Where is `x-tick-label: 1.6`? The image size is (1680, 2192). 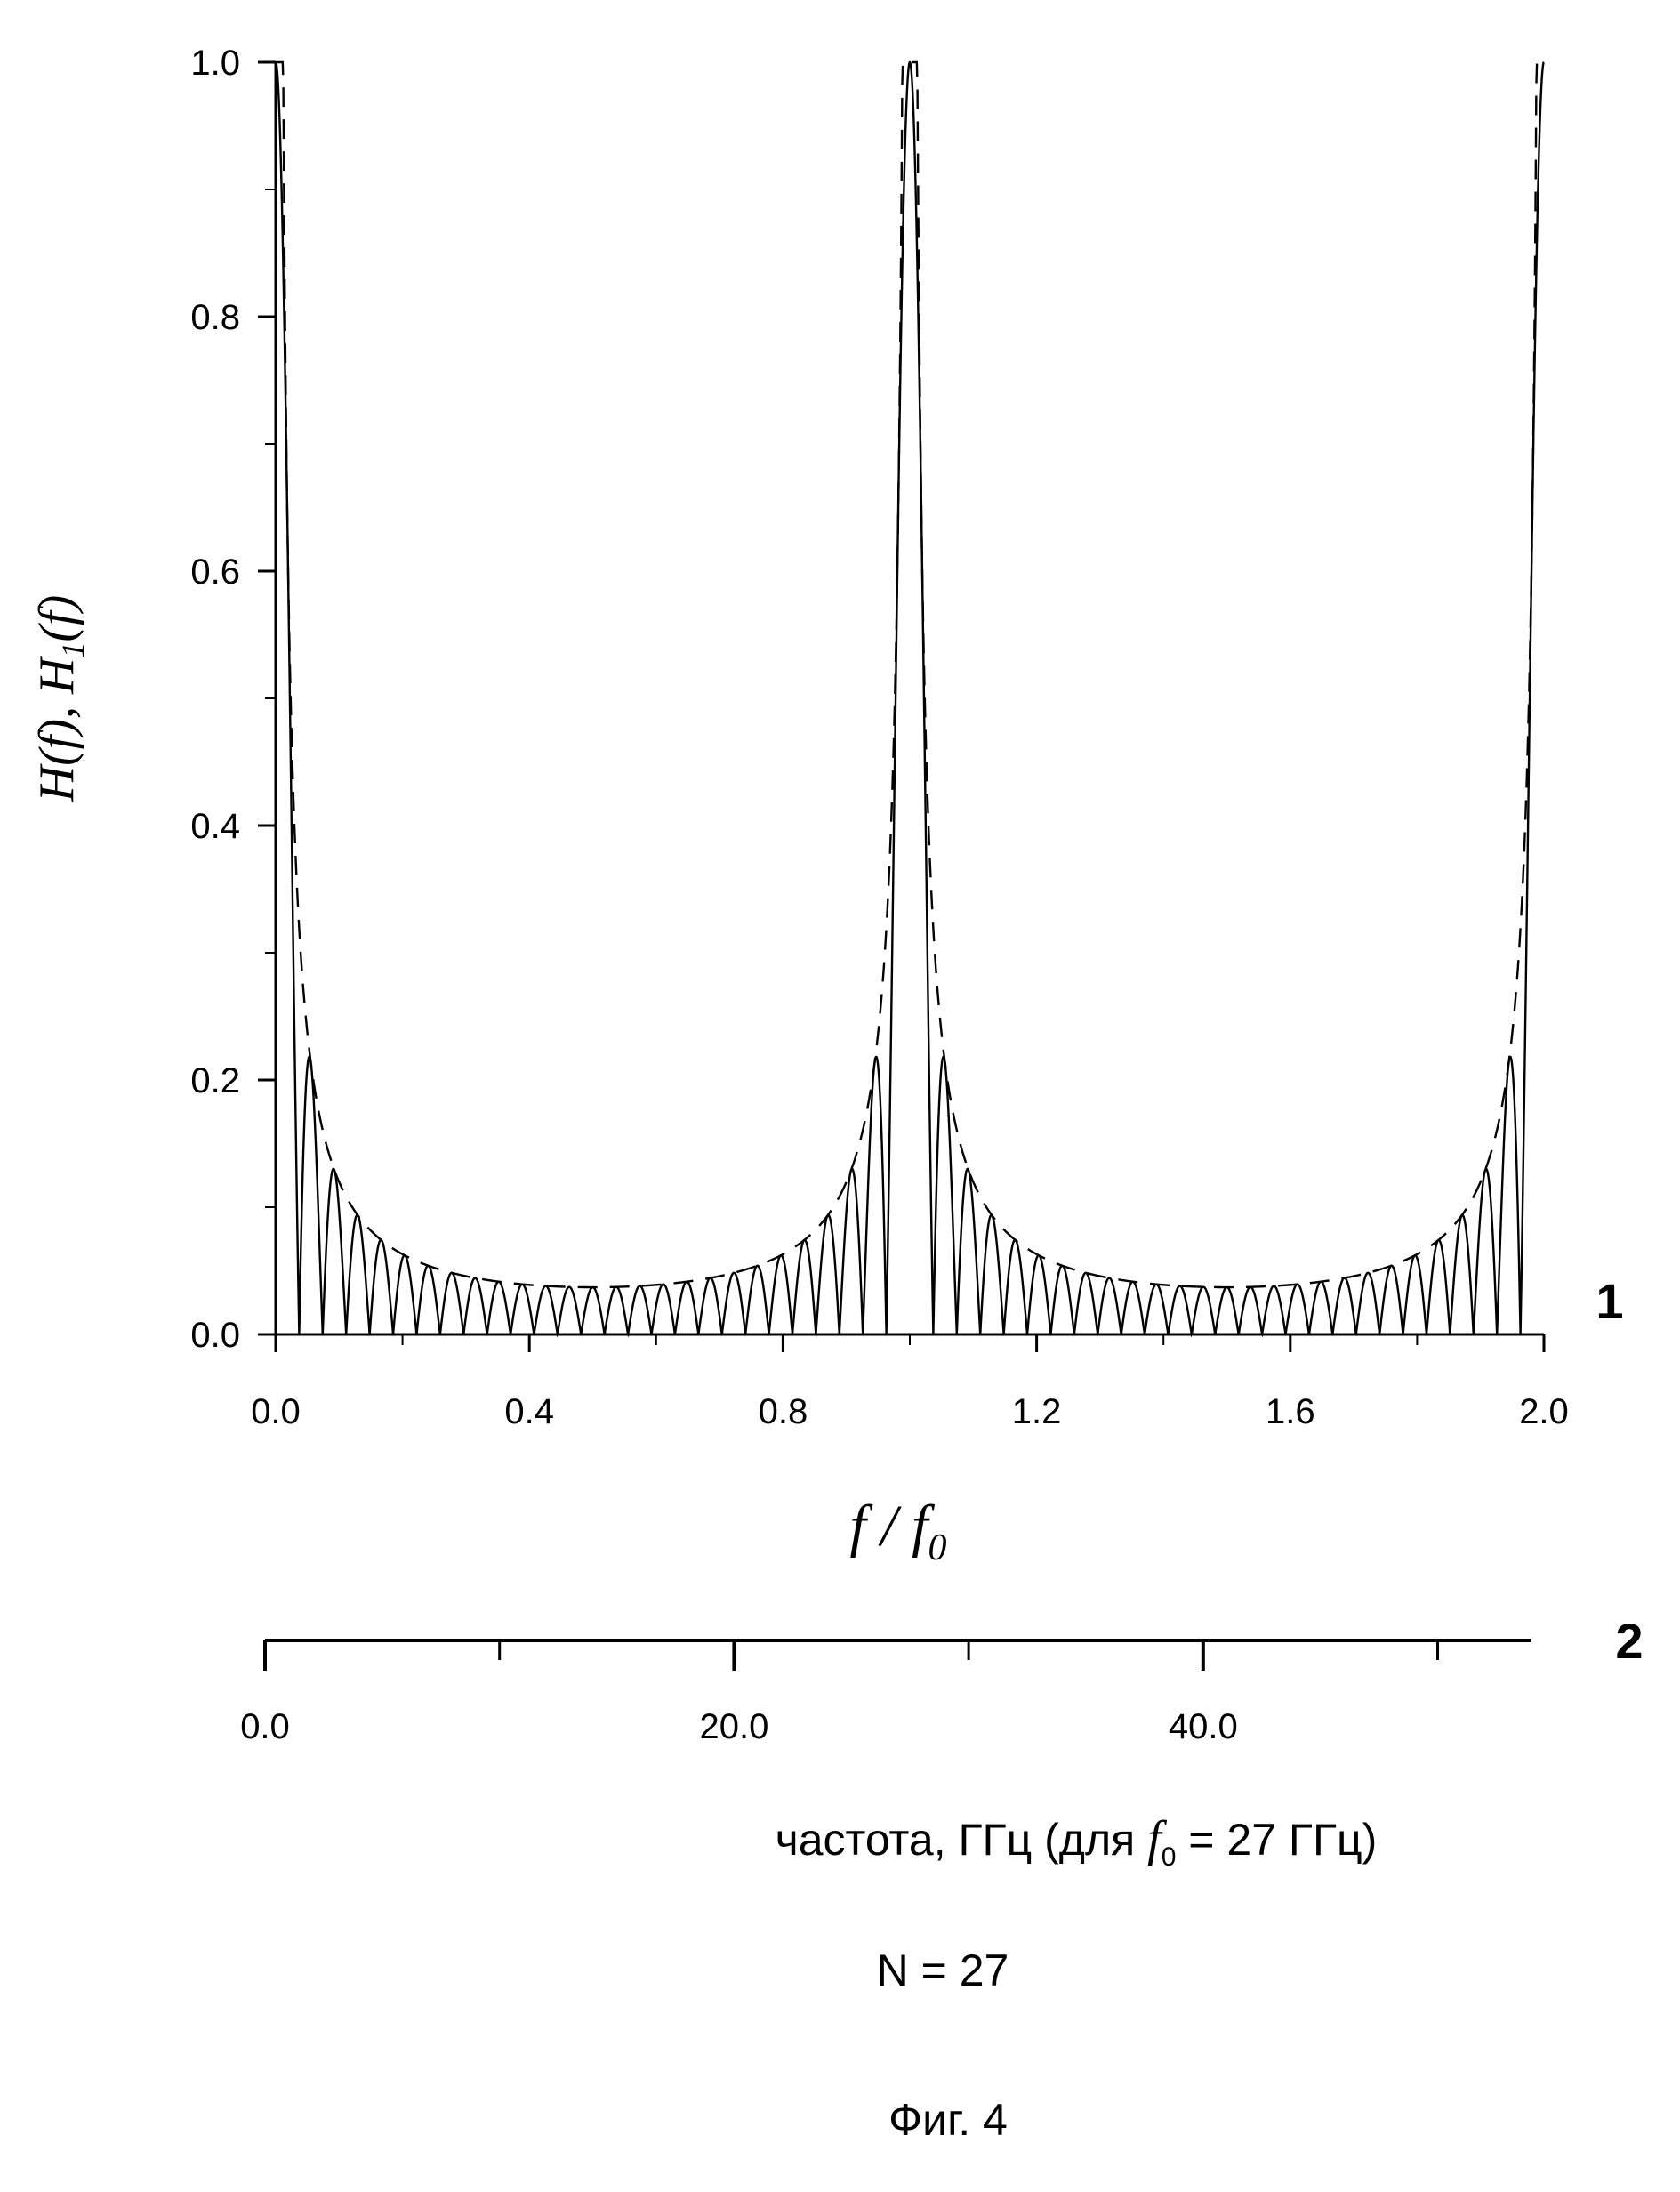 x-tick-label: 1.6 is located at coordinates (1290, 1411).